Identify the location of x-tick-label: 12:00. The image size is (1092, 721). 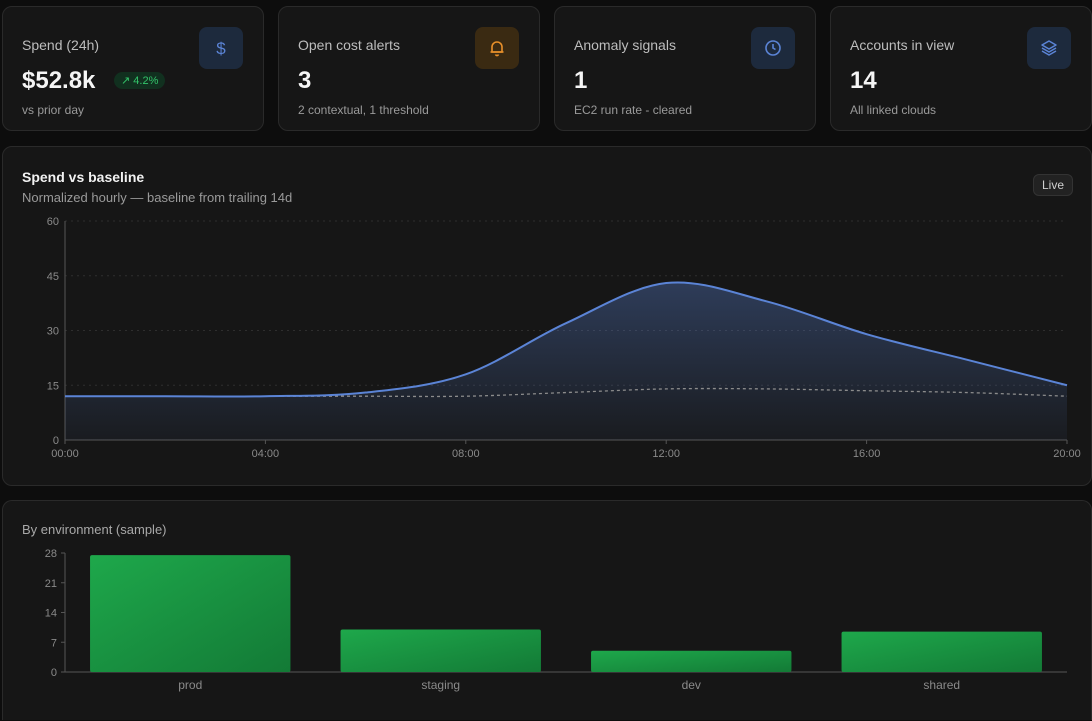
(666, 454).